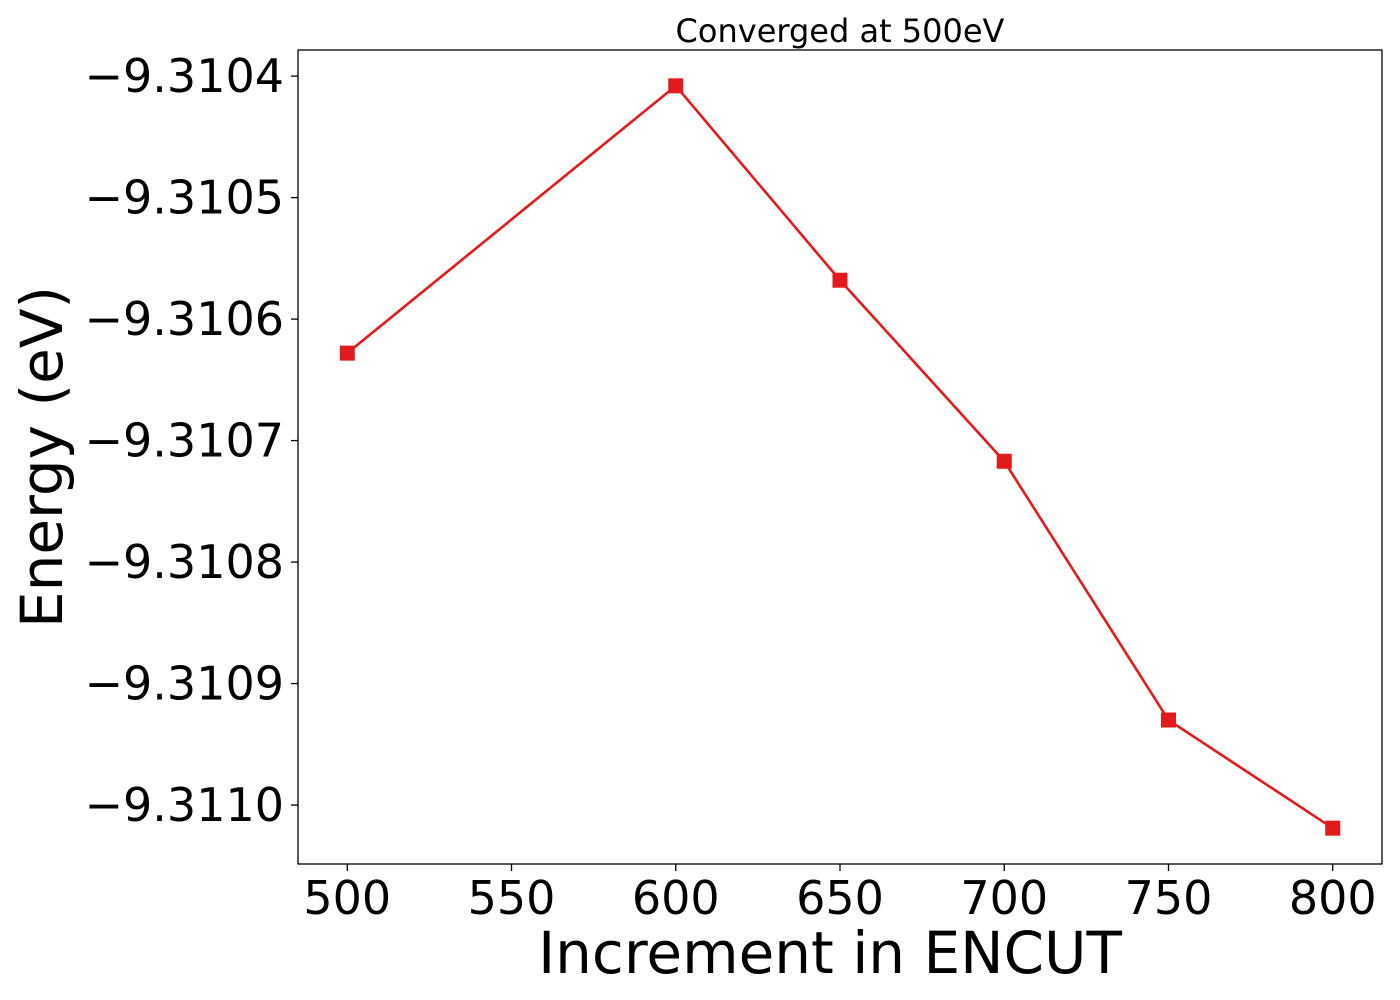  What do you see at coordinates (185, 441) in the screenshot?
I see `y-tick-label: −9.3107` at bounding box center [185, 441].